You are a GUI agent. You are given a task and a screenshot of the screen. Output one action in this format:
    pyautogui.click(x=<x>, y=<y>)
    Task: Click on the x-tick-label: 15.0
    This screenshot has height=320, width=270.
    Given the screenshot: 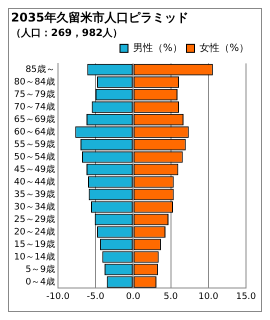 What is the action you would take?
    pyautogui.click(x=246, y=297)
    